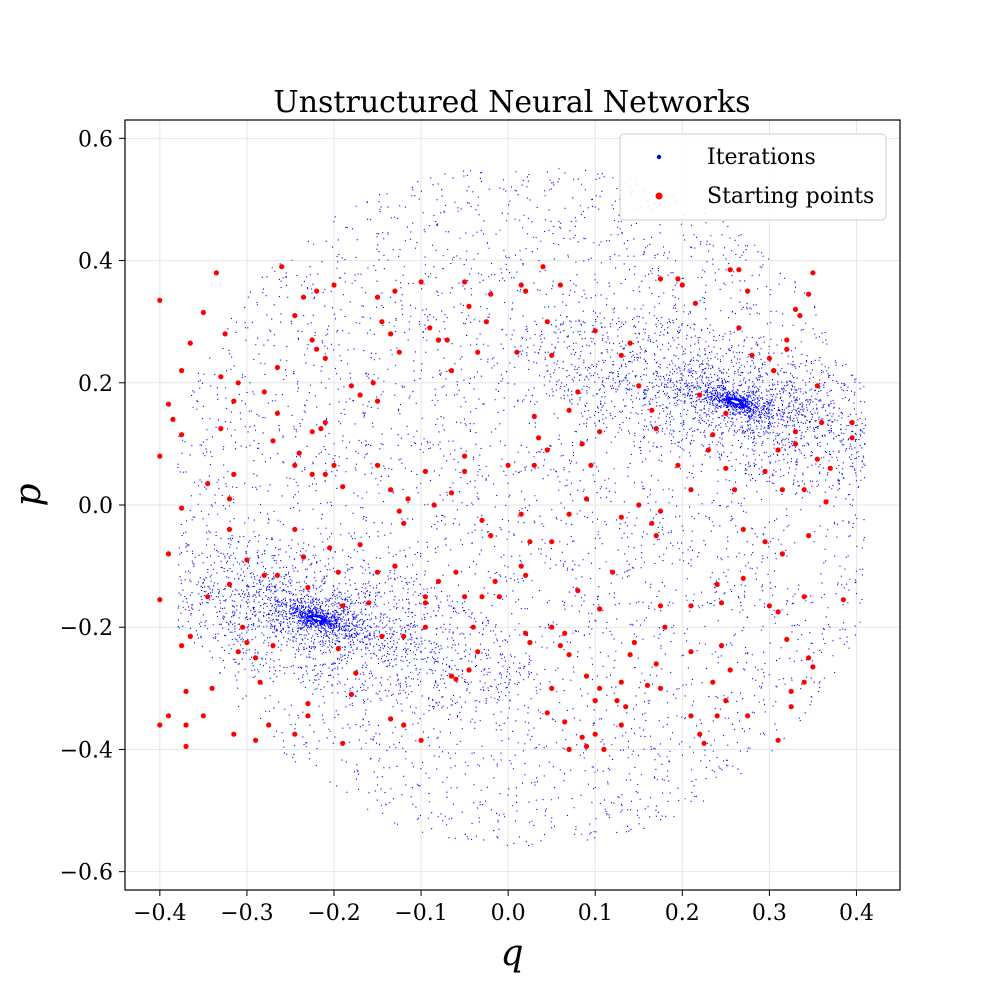  Describe the element at coordinates (753, 177) in the screenshot. I see `legend-box` at that location.